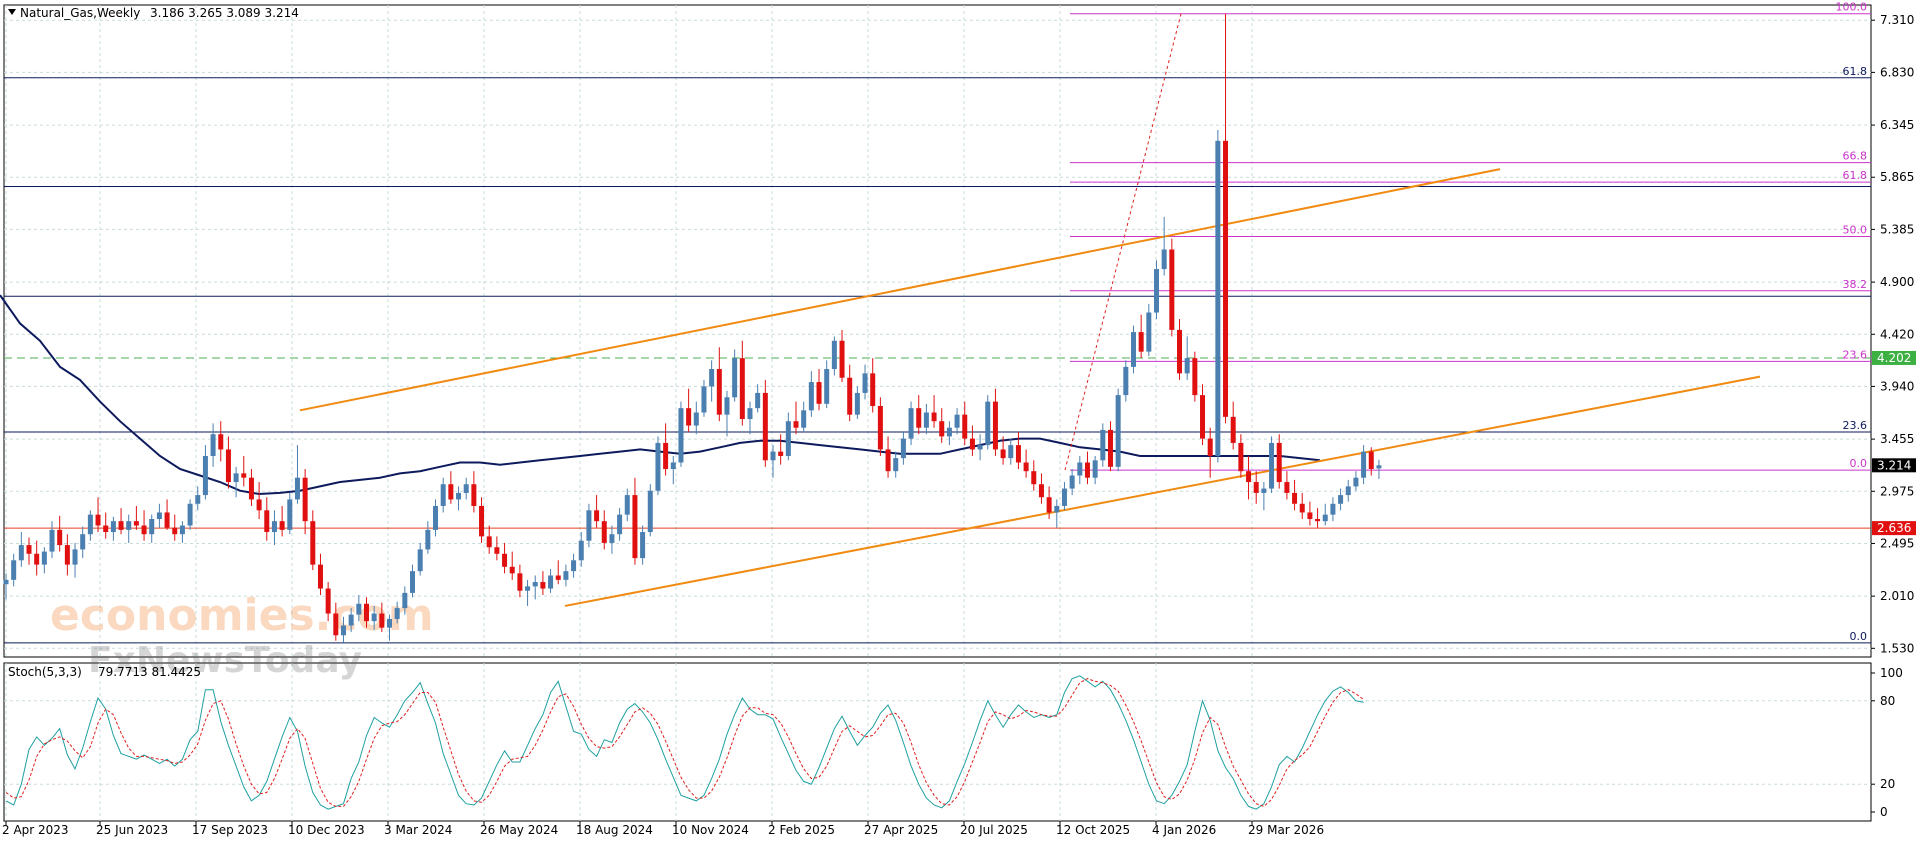  Describe the element at coordinates (326, 830) in the screenshot. I see `x-tick-label: 10 Dec 2023` at that location.